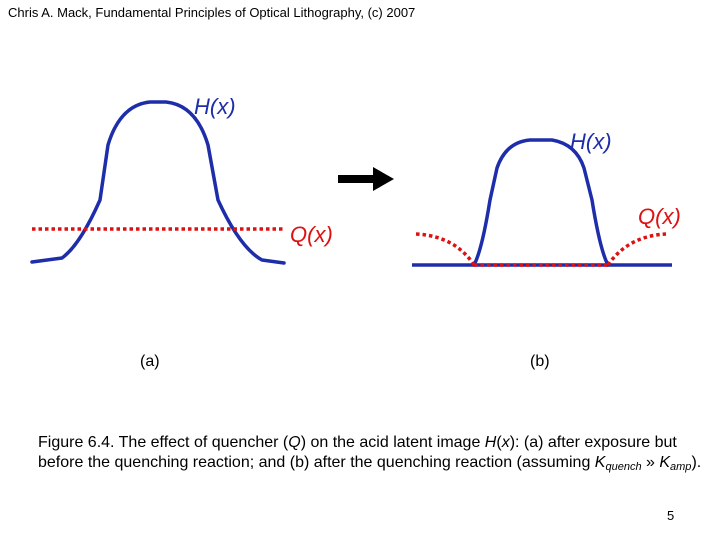  Describe the element at coordinates (636, 249) in the screenshot. I see `panel-b-q-curve-right` at that location.